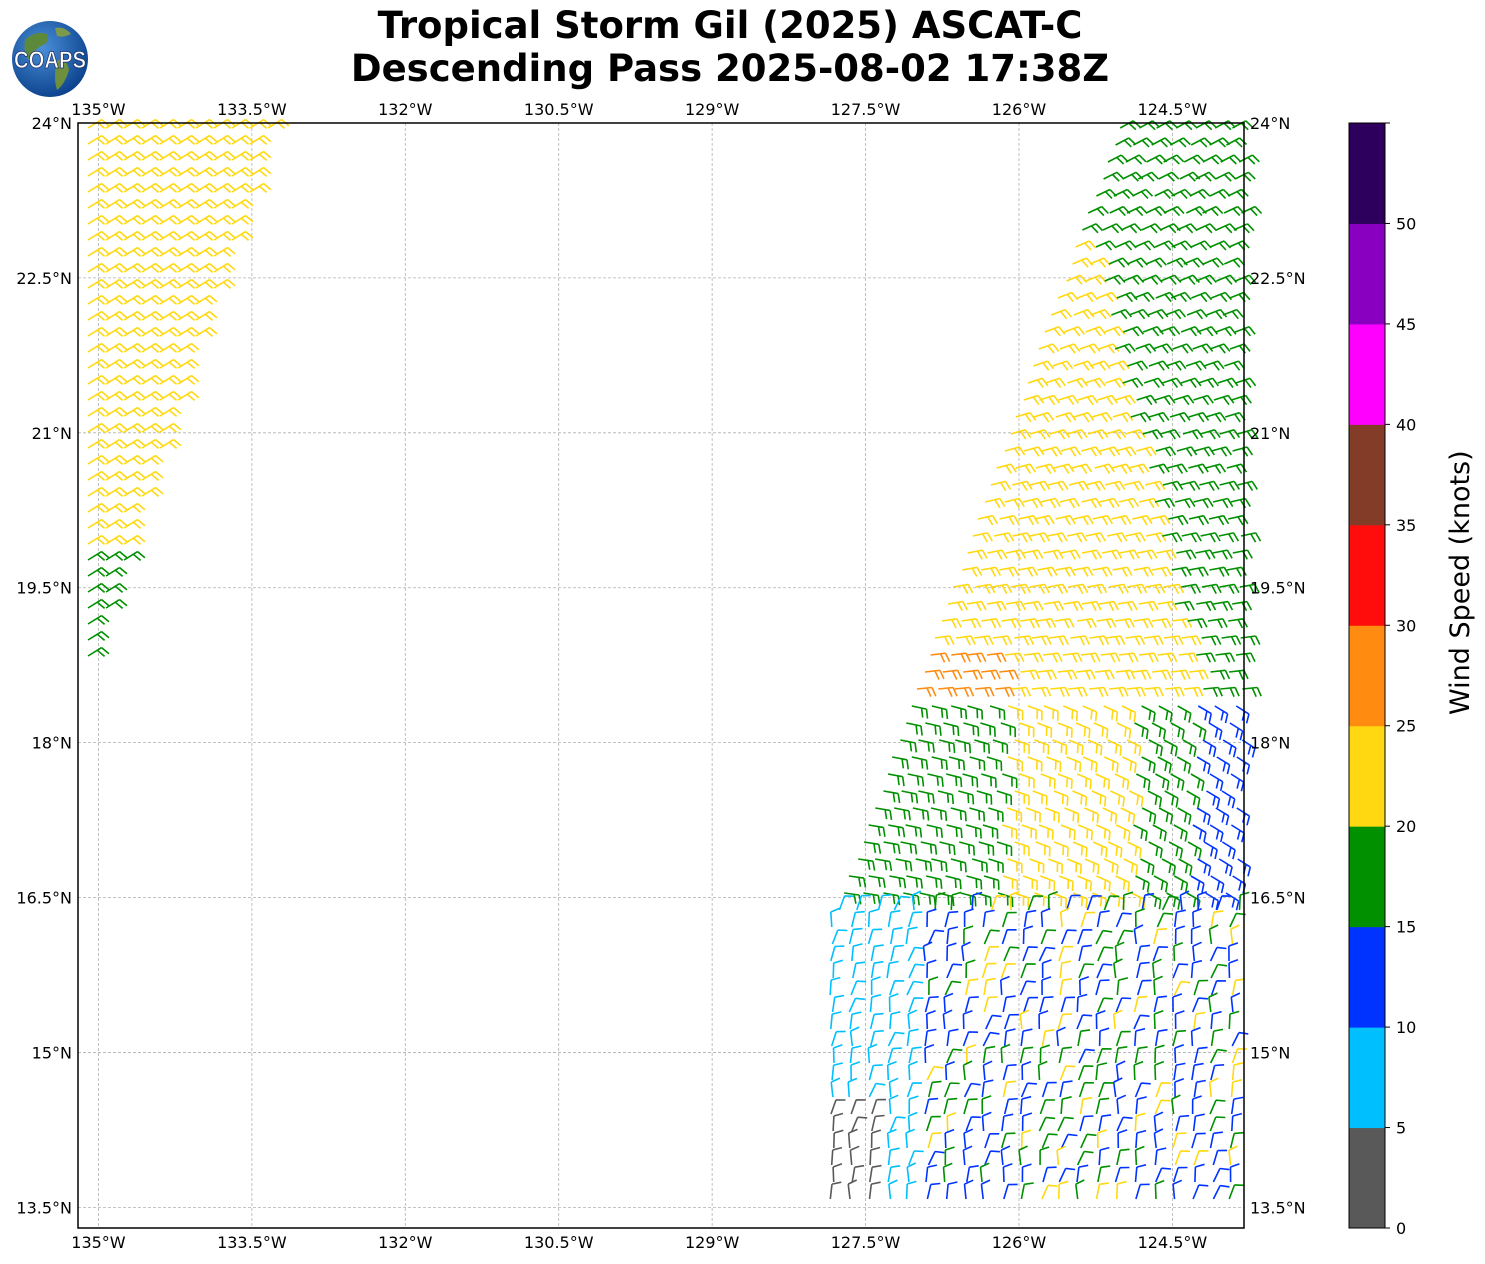 The height and width of the screenshot is (1264, 1485). I want to click on colorbar-tick-label: 20, so click(1406, 826).